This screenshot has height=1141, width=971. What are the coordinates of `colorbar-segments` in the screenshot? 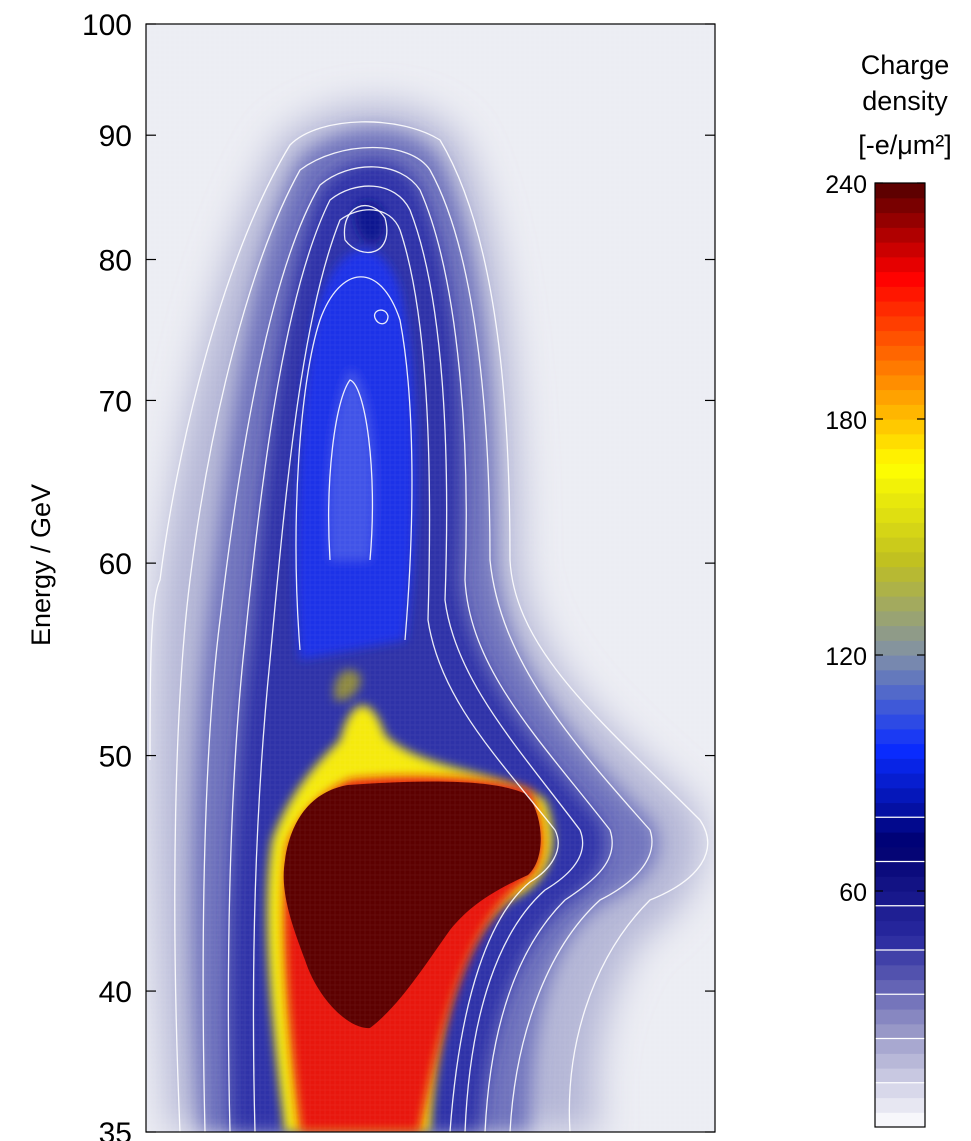 It's located at (900, 655).